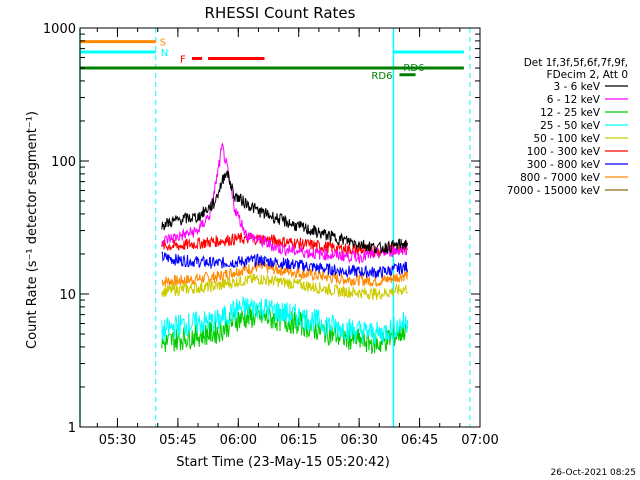  Describe the element at coordinates (587, 75) in the screenshot. I see `legend-header: FDecim 2, Att 0` at that location.